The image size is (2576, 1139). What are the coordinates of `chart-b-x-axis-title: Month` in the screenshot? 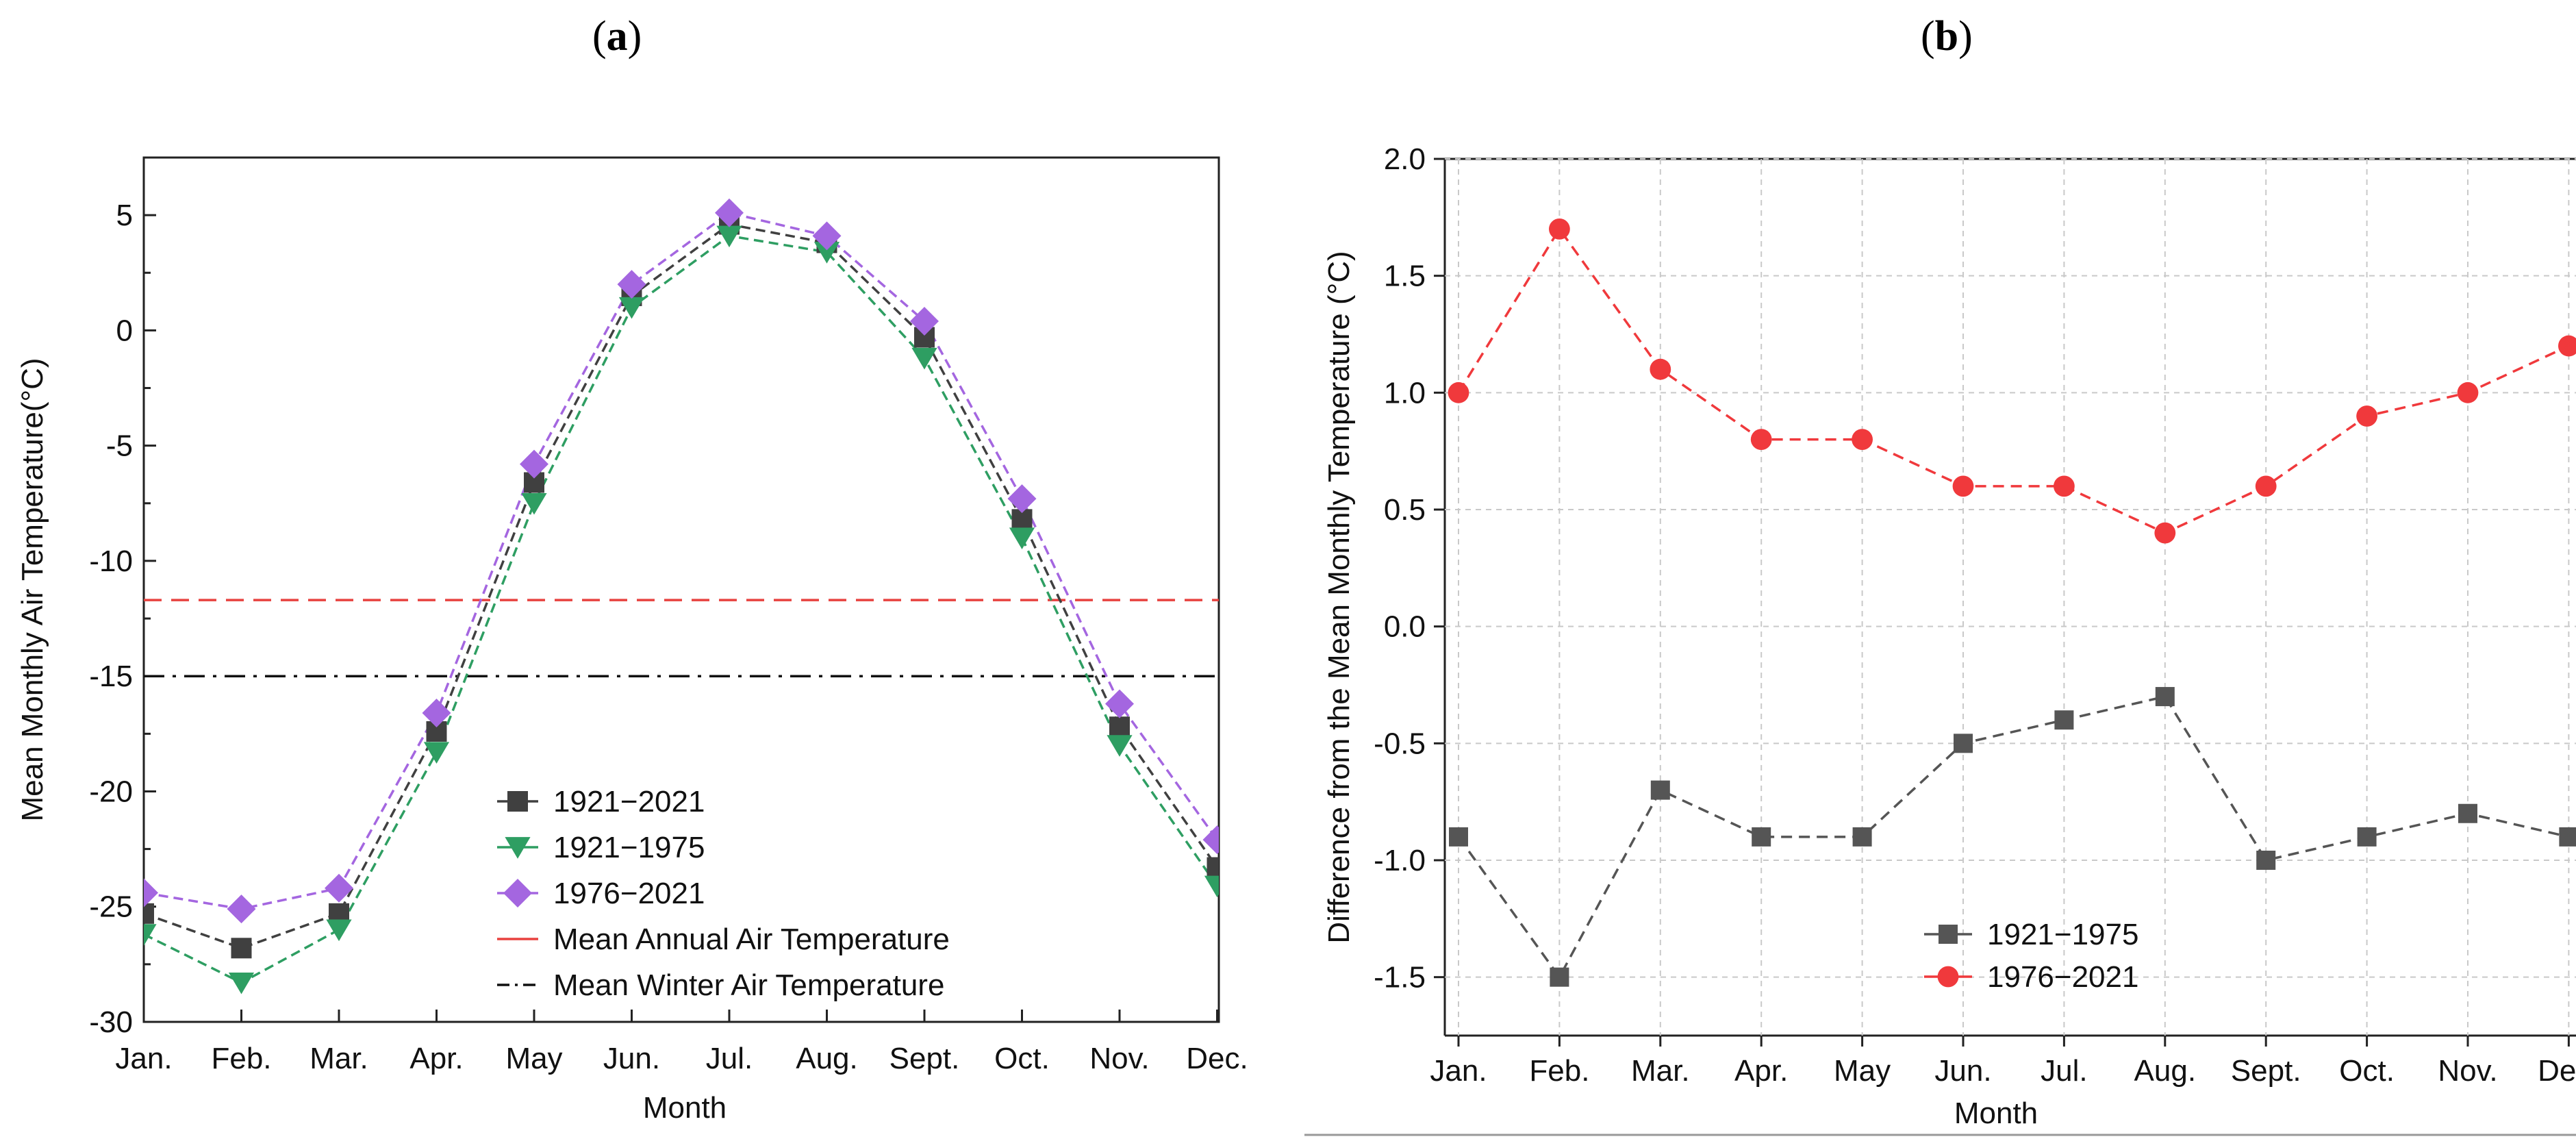 It's located at (1996, 1113).